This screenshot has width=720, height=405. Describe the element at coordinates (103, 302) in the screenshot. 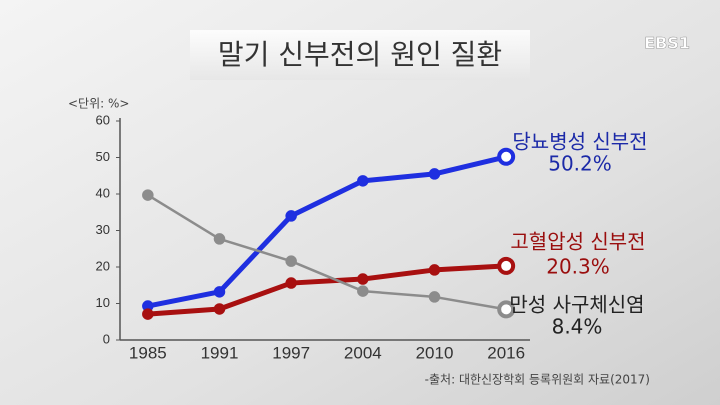

I see `y-tick-label: 10` at that location.